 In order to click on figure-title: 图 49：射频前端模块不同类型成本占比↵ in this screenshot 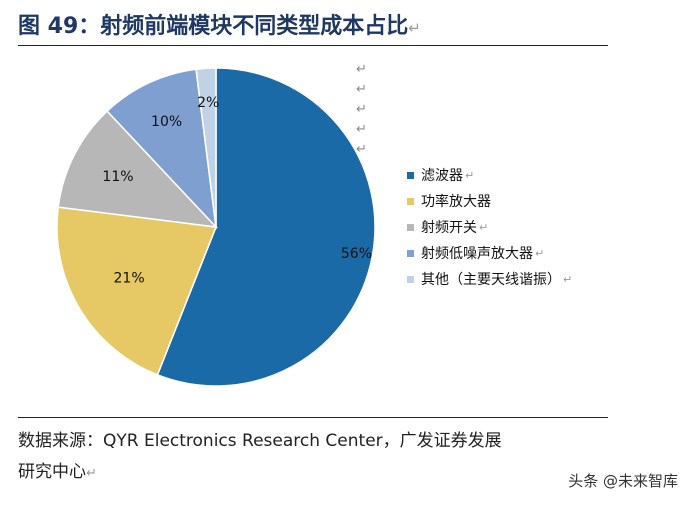, I will do `click(219, 24)`.